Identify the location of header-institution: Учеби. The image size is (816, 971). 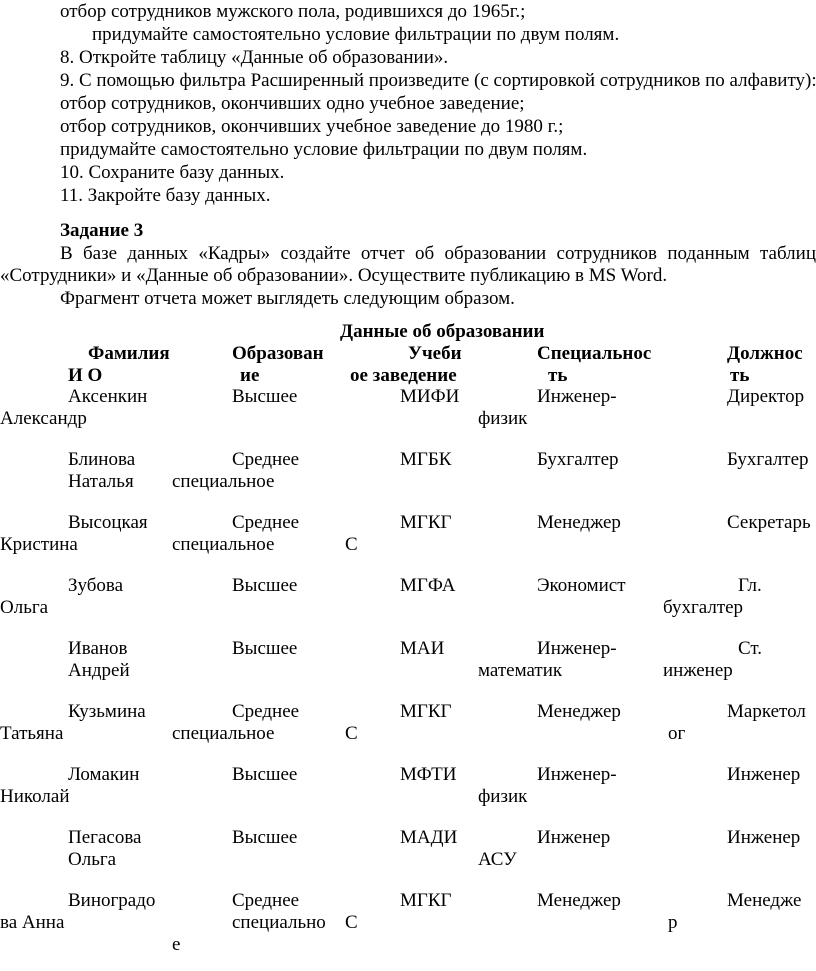
(435, 353).